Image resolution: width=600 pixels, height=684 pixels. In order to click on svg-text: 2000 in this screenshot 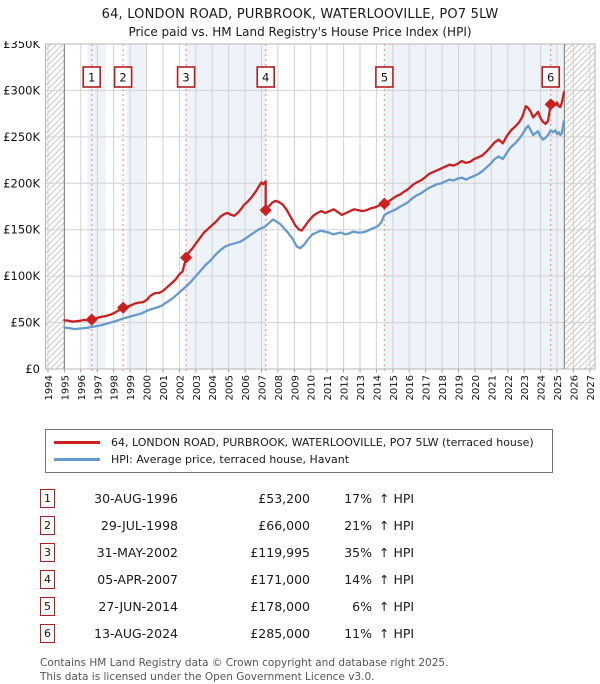, I will do `click(148, 387)`.